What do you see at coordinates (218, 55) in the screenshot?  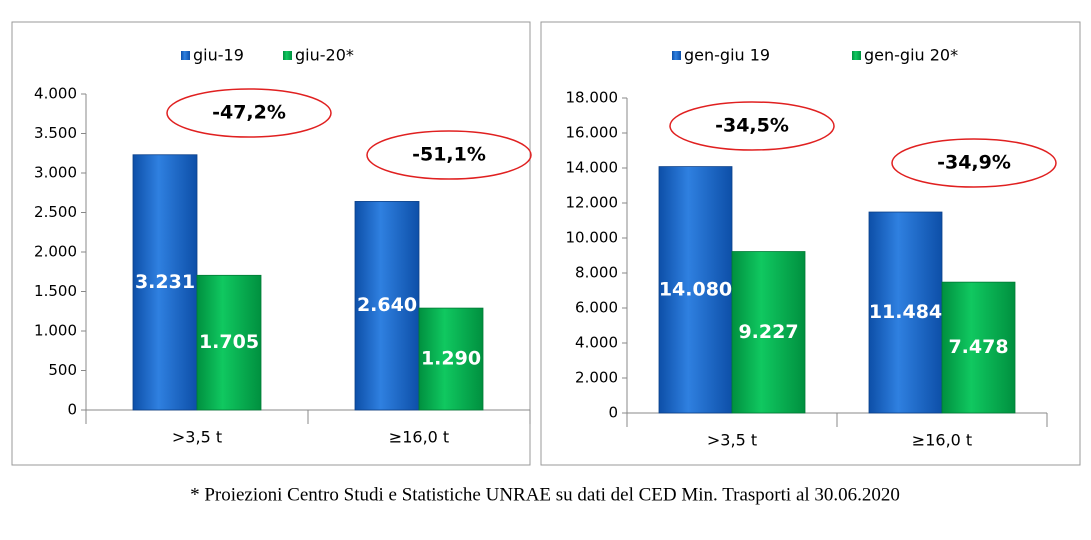 I see `legend-label: giu-19` at bounding box center [218, 55].